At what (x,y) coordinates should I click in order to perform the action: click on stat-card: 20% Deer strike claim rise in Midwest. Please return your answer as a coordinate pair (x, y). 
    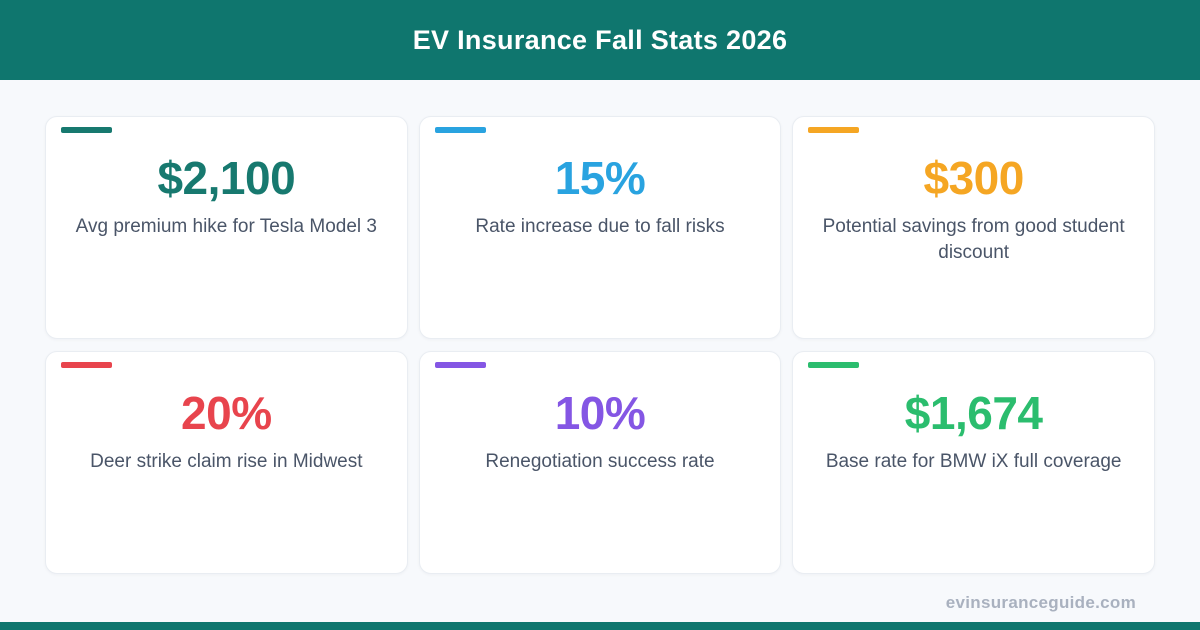
    Looking at the image, I should click on (226, 462).